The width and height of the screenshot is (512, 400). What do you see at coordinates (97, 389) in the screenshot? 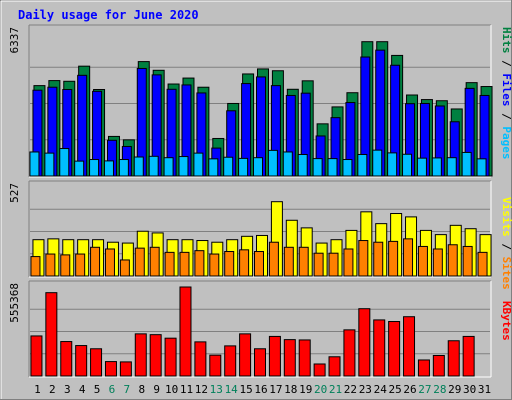
I see `x-tick-label-day-5: 5` at bounding box center [97, 389].